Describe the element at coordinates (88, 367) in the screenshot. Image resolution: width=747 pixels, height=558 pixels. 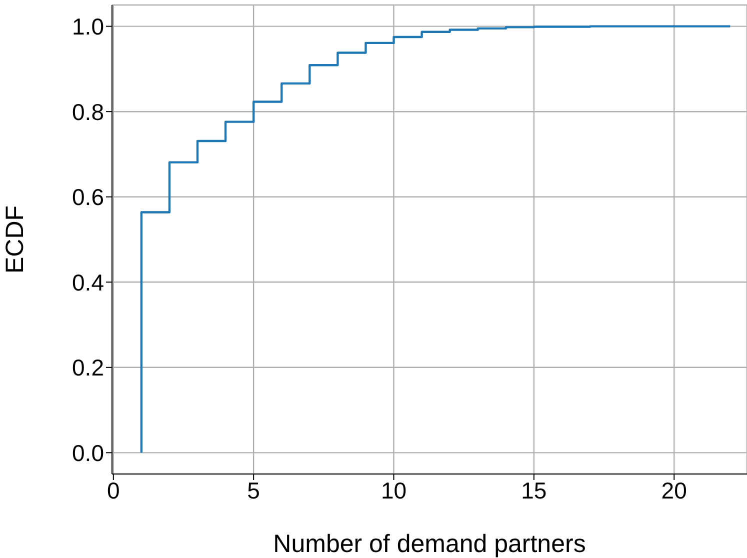
I see `y-tick-label: 0.2` at that location.